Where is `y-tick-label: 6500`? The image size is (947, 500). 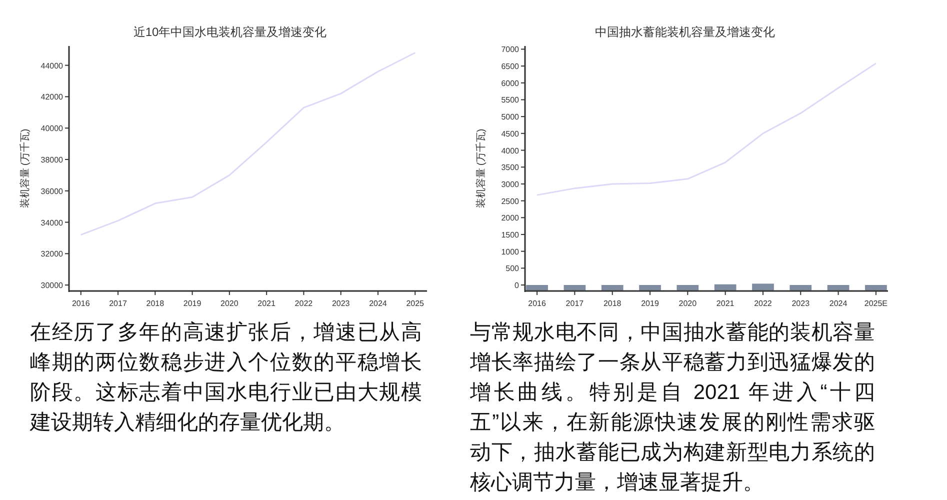
y-tick-label: 6500 is located at coordinates (510, 67).